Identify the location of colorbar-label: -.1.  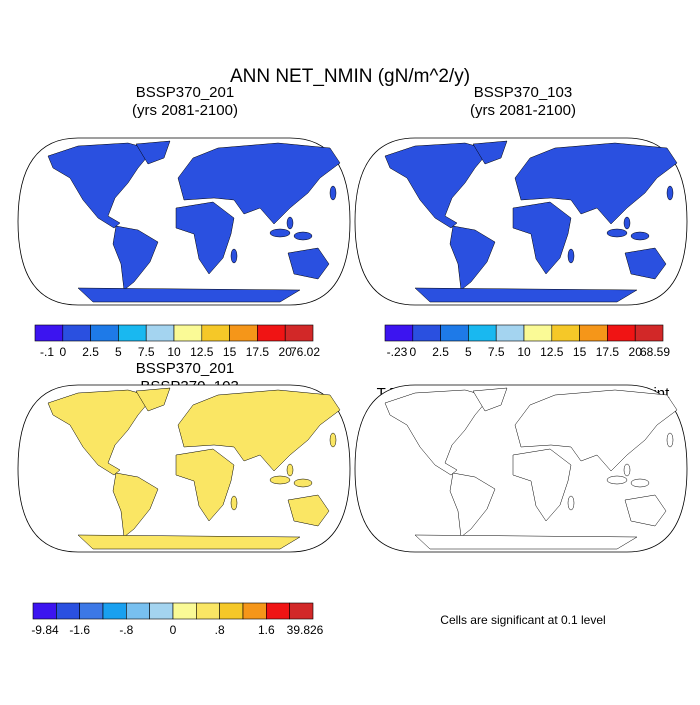
(47, 352).